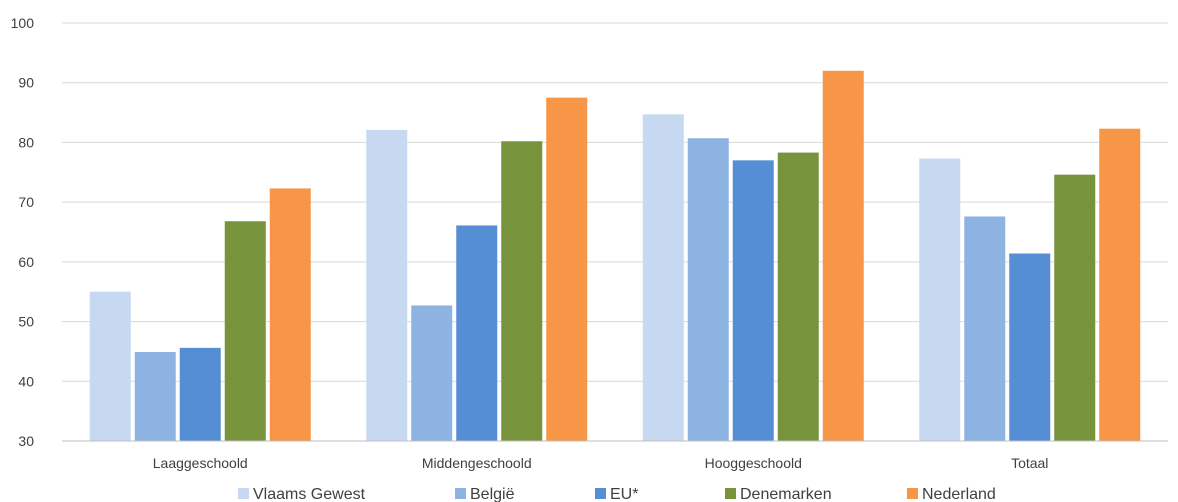 The image size is (1178, 502). I want to click on y-tick-label: 90, so click(26, 83).